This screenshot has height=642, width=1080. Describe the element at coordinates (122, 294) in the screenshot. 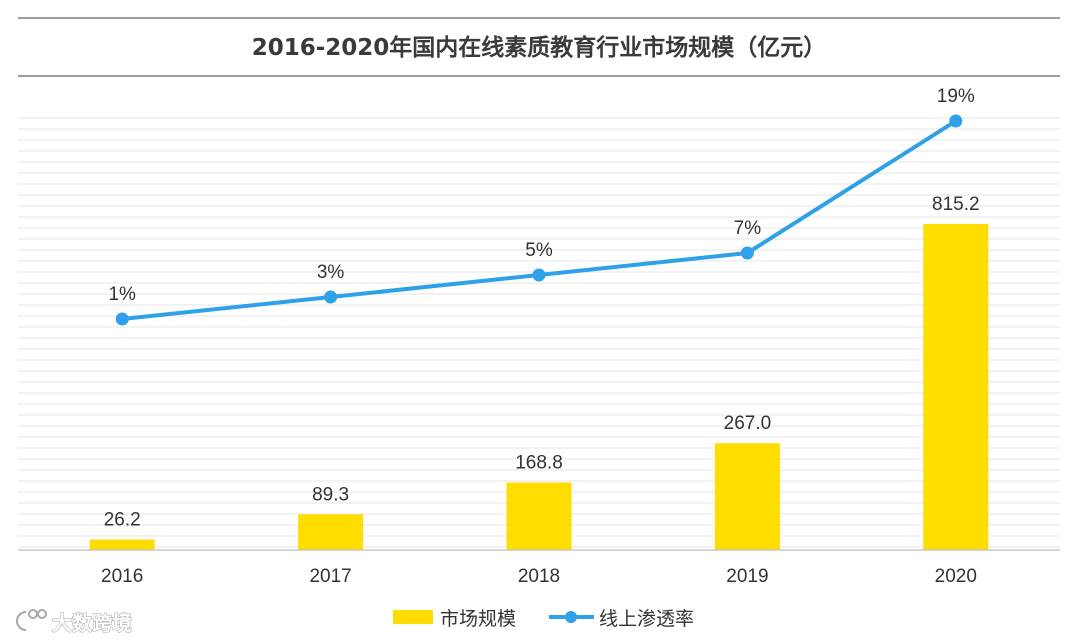

I see `line-label-2016: 1%` at that location.